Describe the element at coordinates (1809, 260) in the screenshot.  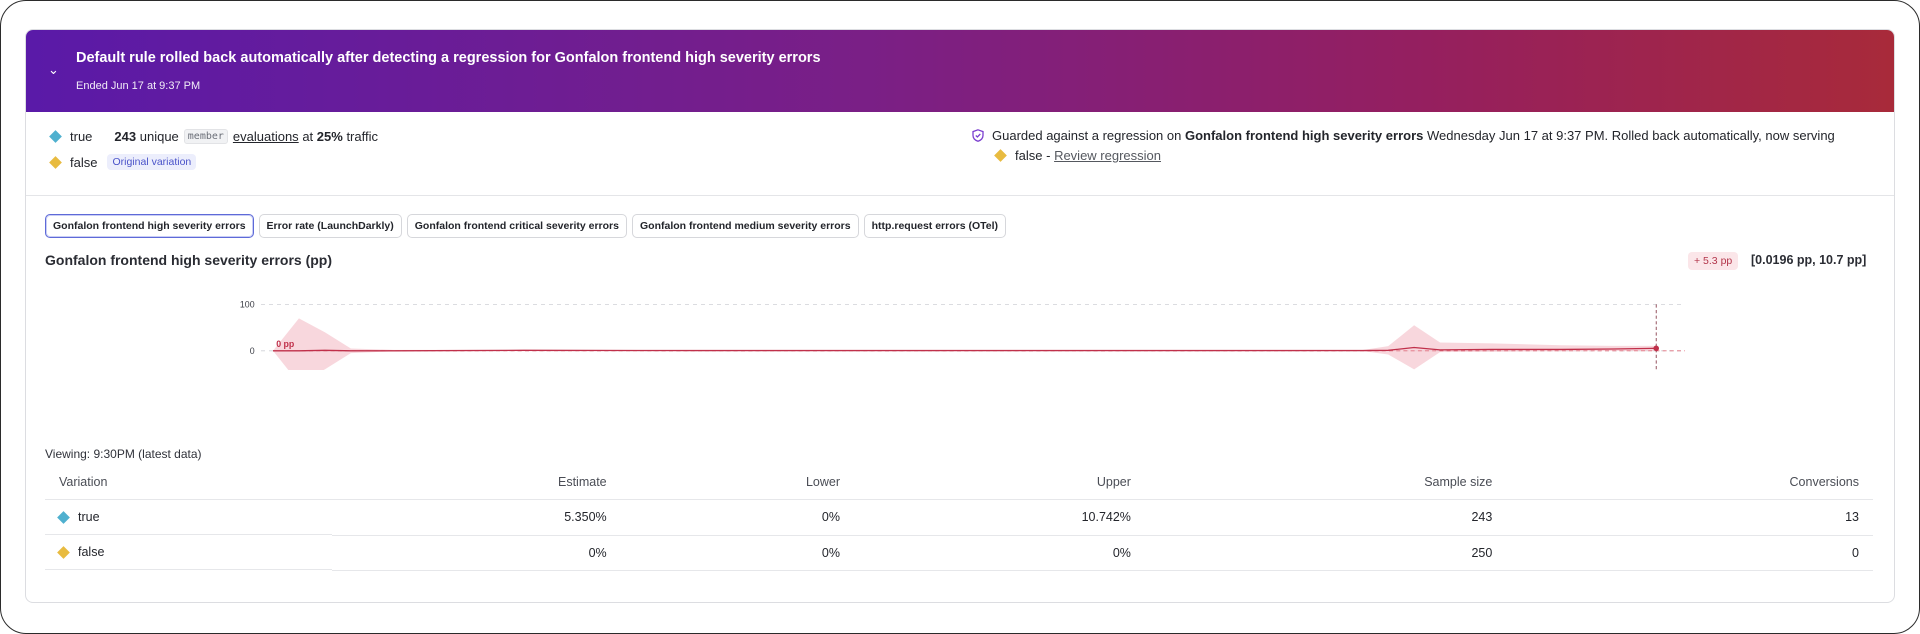
I see `confidence-interval: [0.0196 pp, 10.7 pp]` at that location.